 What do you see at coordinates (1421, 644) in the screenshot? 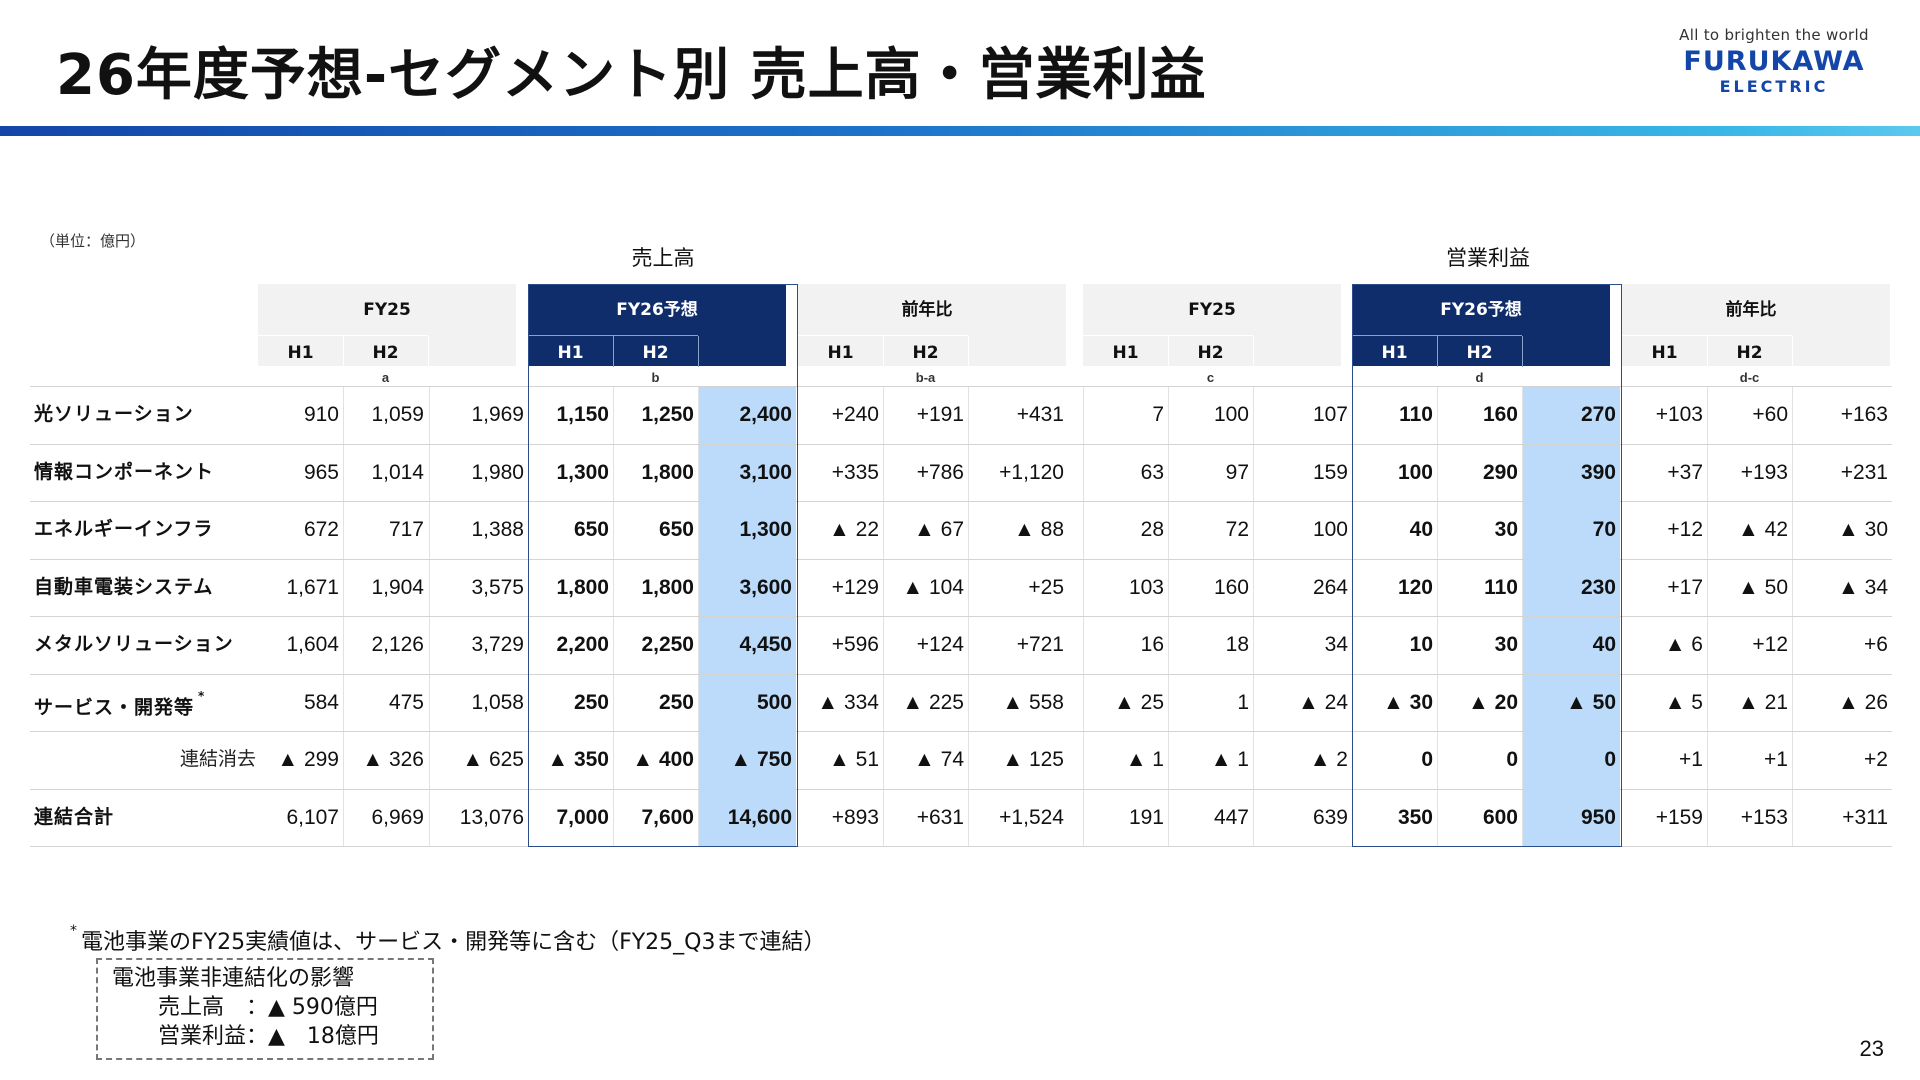
I see `table-cell: 10` at bounding box center [1421, 644].